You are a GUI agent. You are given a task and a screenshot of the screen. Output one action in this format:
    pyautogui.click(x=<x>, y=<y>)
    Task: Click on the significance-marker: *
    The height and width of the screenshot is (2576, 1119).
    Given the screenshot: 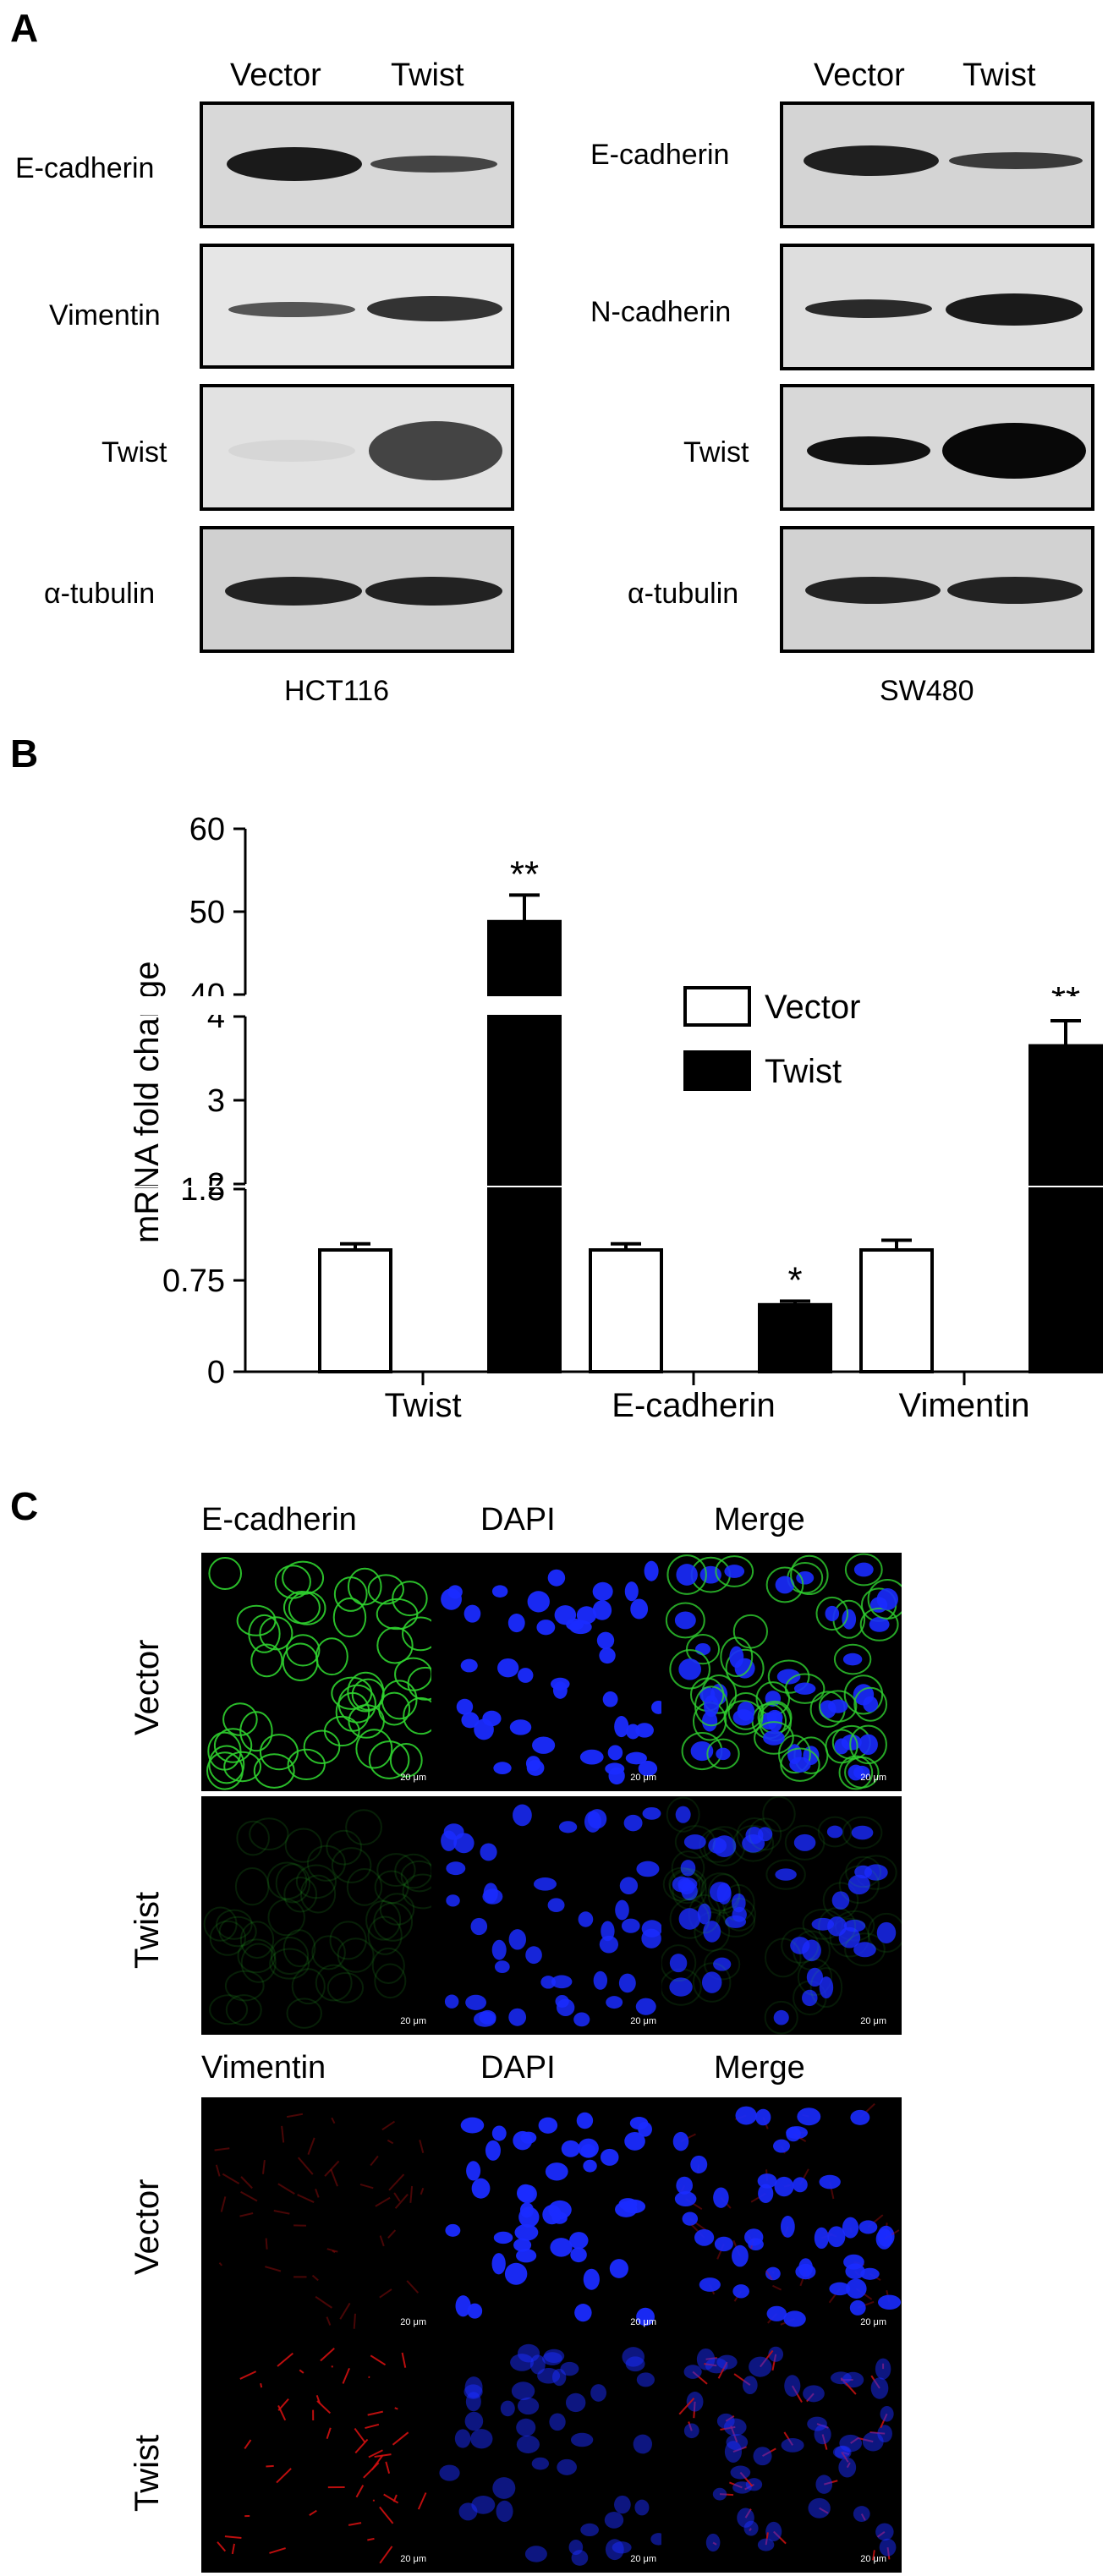 What is the action you would take?
    pyautogui.click(x=794, y=1280)
    